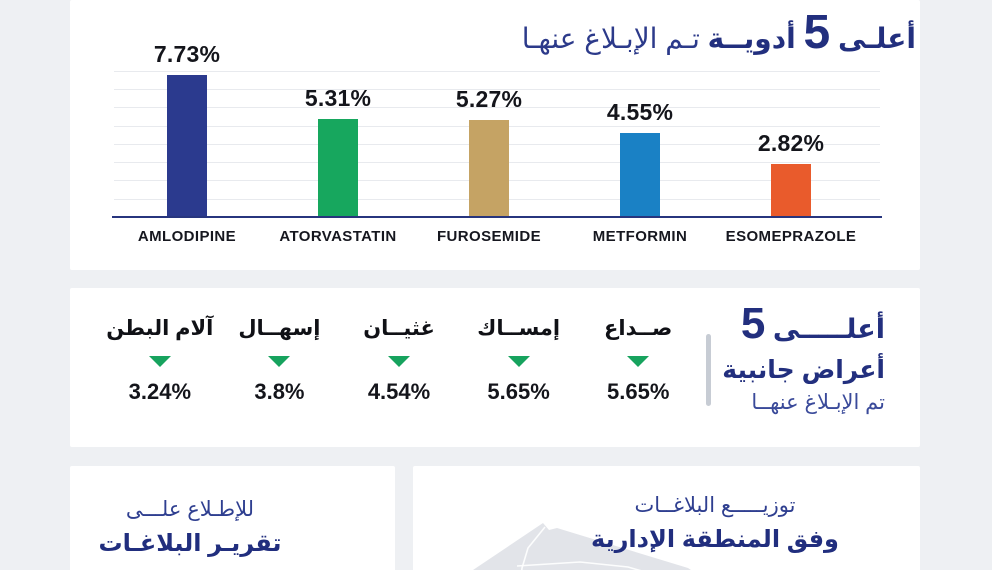 The height and width of the screenshot is (570, 992). What do you see at coordinates (817, 32) in the screenshot?
I see `top-drugs-title-number: 5` at bounding box center [817, 32].